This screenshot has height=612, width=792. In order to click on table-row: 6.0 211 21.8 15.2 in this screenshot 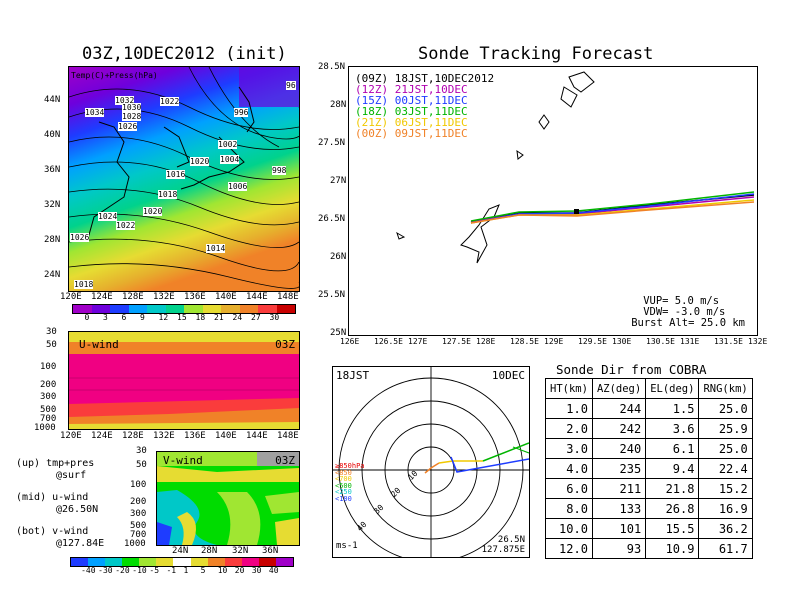, I will do `click(649, 488)`.